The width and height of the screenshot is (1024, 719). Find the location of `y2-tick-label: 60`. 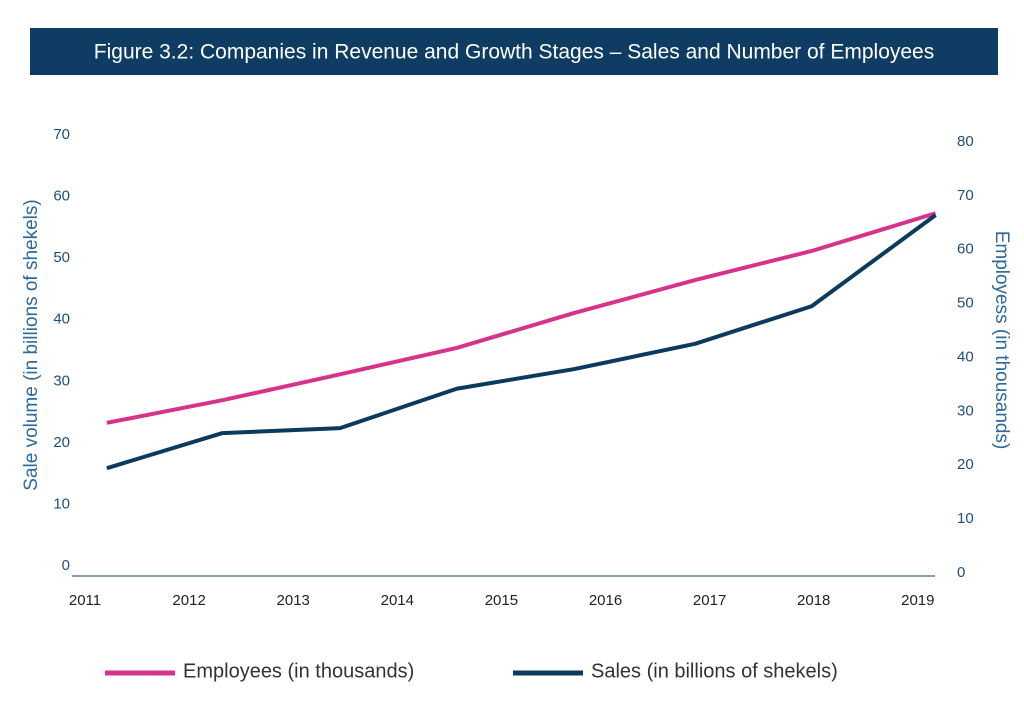

y2-tick-label: 60 is located at coordinates (965, 249).